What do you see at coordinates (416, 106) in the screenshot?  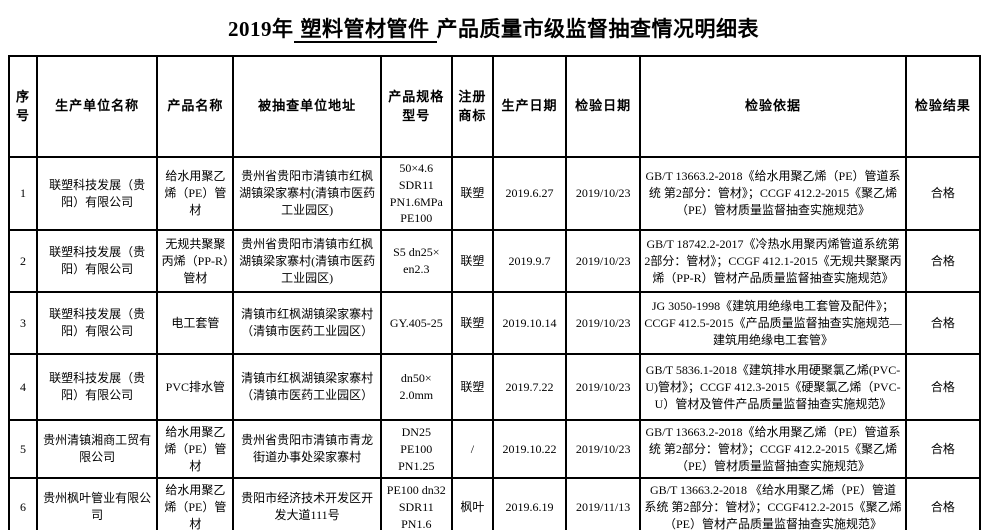 I see `column-header-spec: 产品规格型号` at bounding box center [416, 106].